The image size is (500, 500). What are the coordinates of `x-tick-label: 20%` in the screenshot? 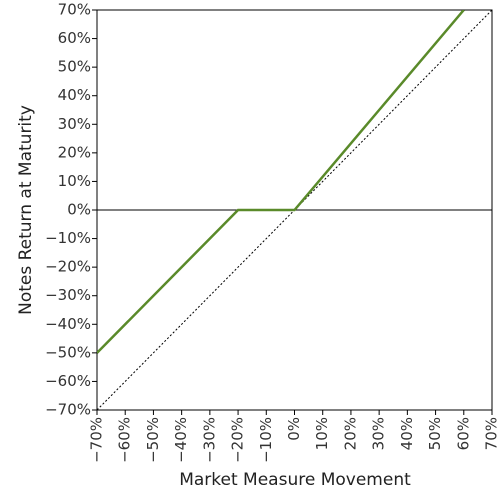 It's located at (350, 433).